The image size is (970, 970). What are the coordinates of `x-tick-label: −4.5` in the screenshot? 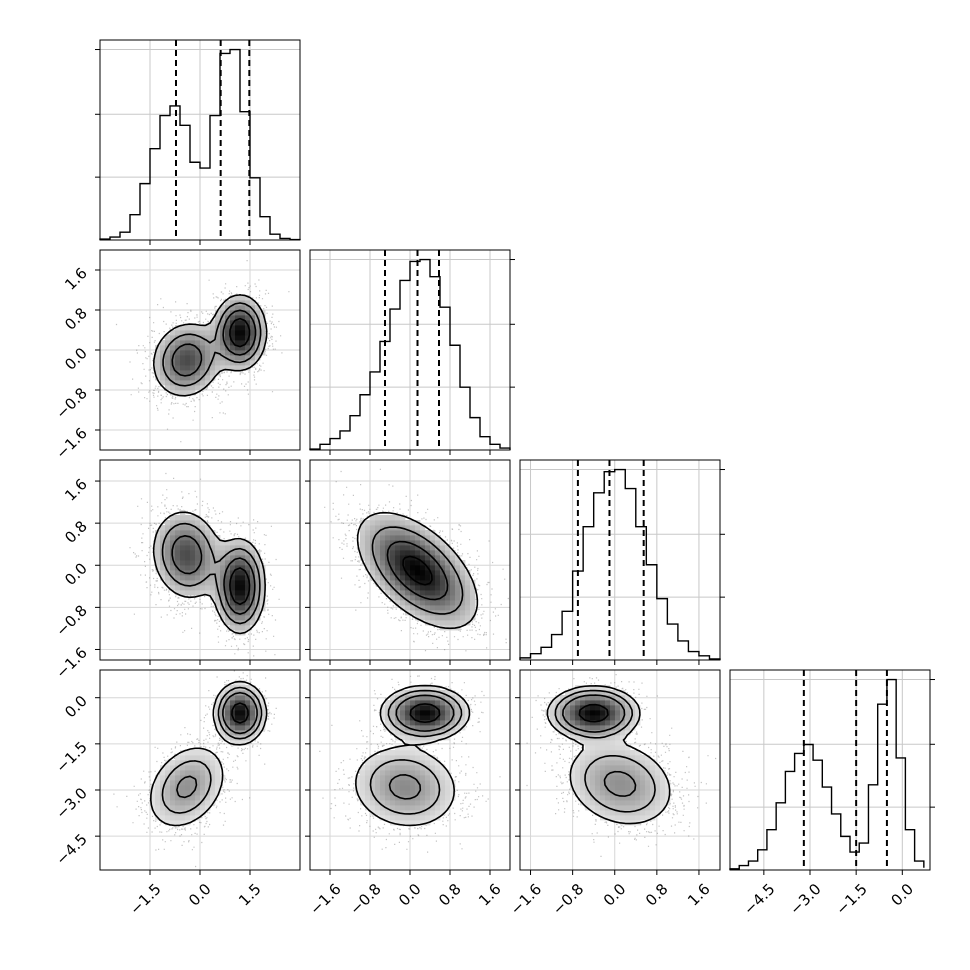 It's located at (759, 899).